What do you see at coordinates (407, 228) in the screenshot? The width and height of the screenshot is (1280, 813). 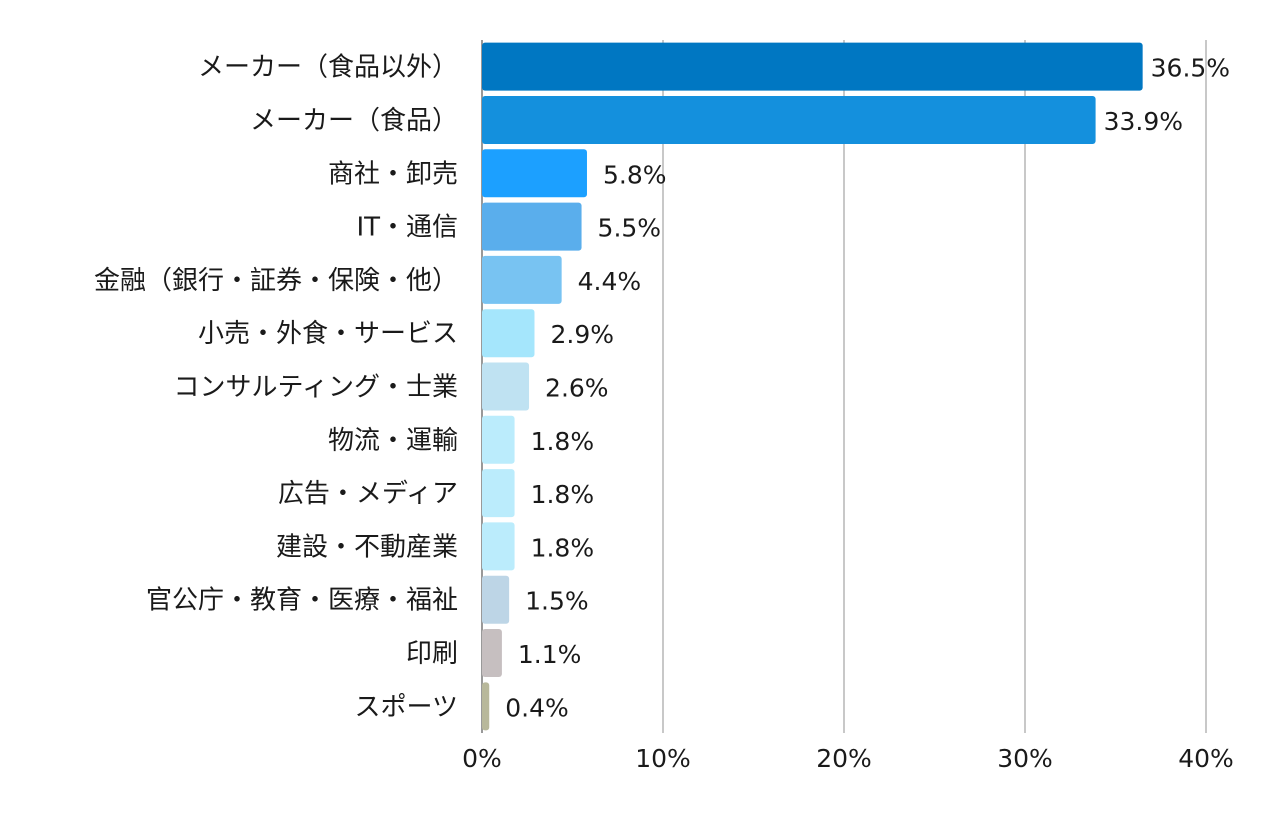 I see `category-label: IT・通信` at bounding box center [407, 228].